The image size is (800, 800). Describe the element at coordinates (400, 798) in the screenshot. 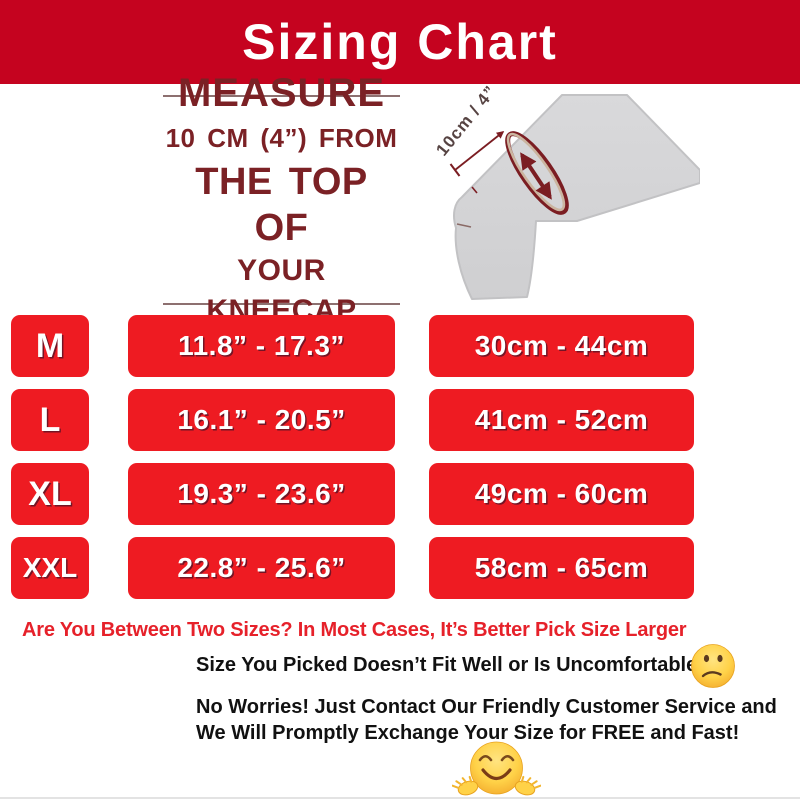

I see `bottom-divider` at that location.